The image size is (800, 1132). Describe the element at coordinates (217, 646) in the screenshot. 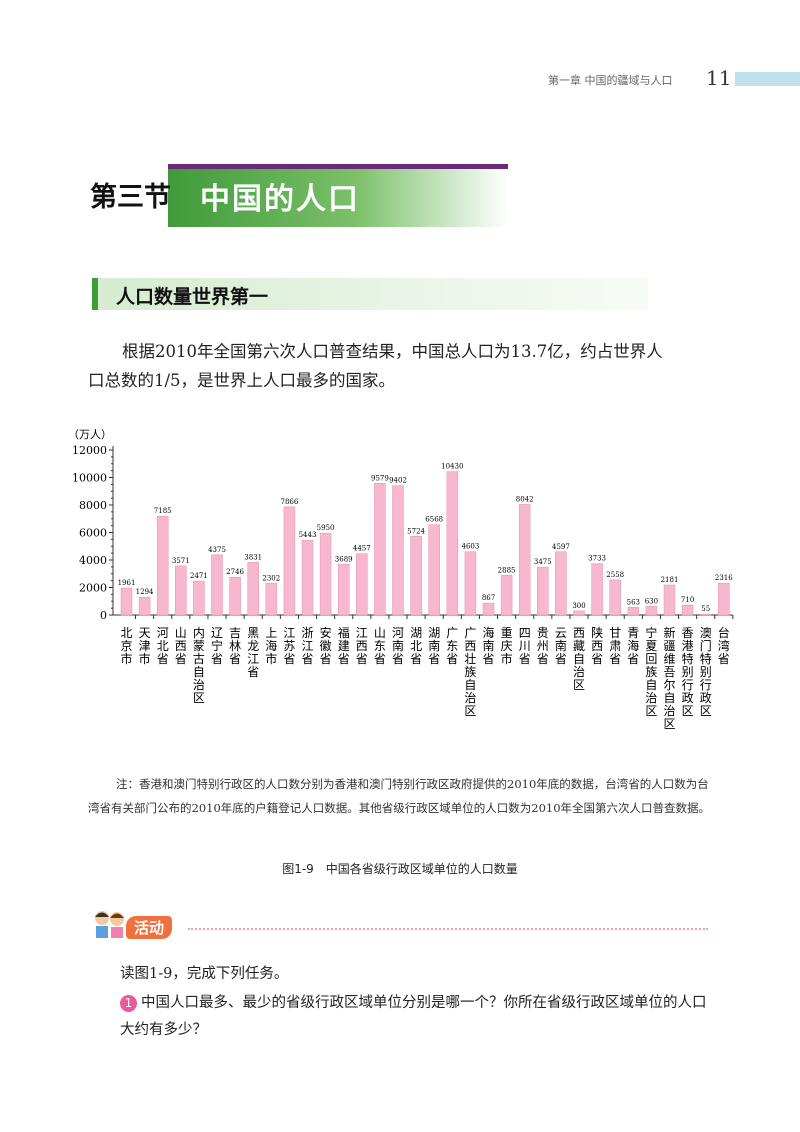

I see `x-tick-label: 辽宁省` at that location.